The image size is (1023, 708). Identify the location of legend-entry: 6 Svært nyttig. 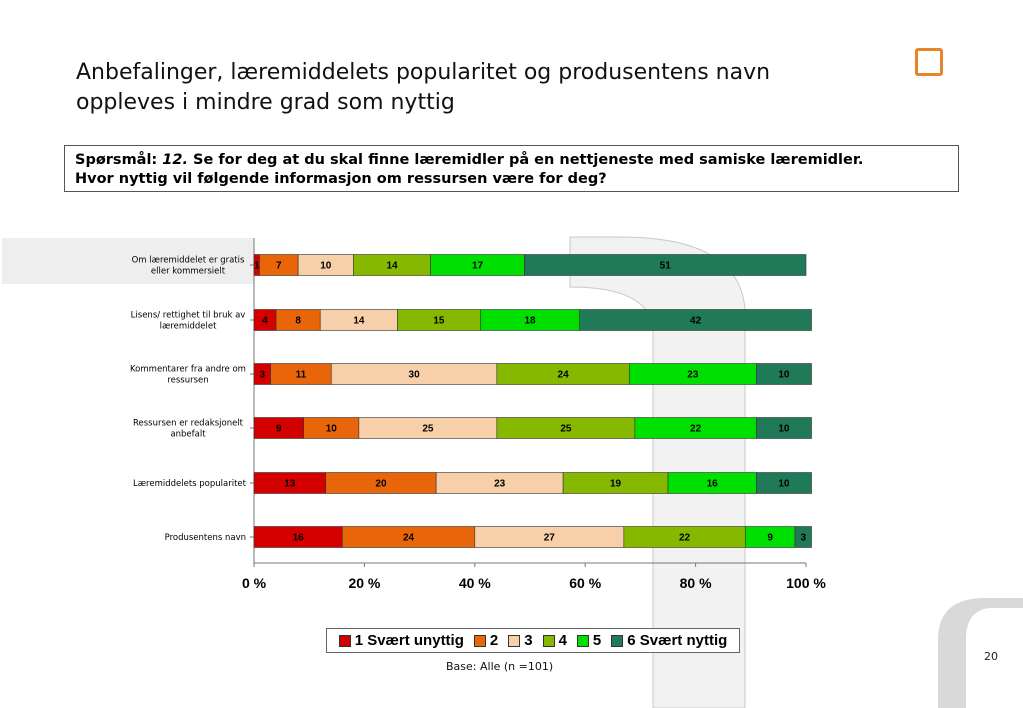
(669, 640).